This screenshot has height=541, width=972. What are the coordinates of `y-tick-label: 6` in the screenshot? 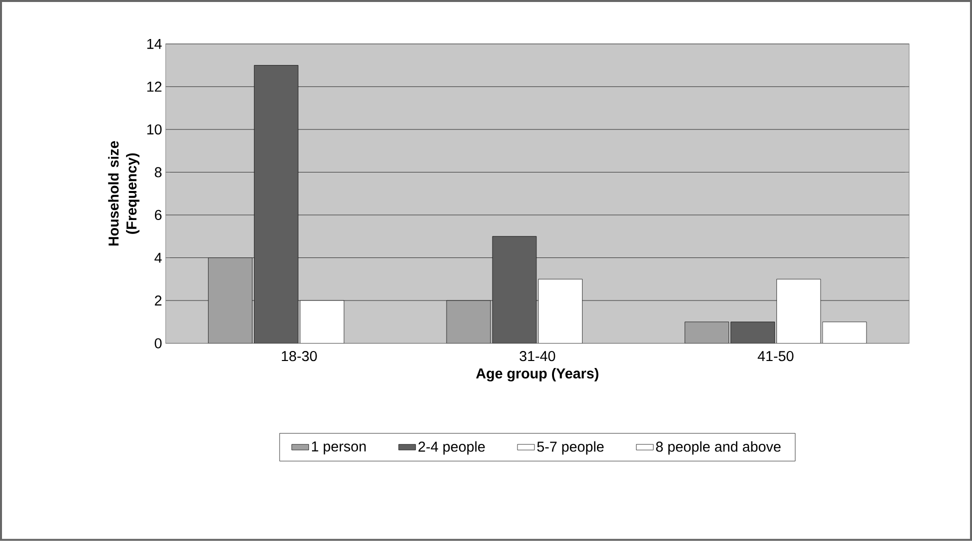 It's located at (158, 215).